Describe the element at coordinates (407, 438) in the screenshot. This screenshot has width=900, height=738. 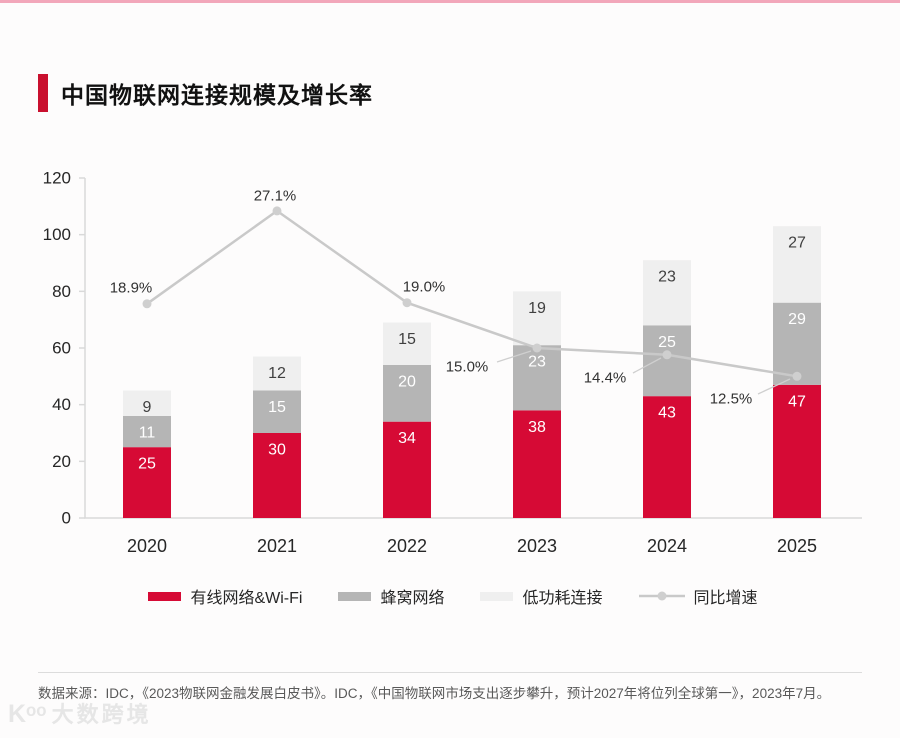
I see `bar-value-label: 34` at that location.